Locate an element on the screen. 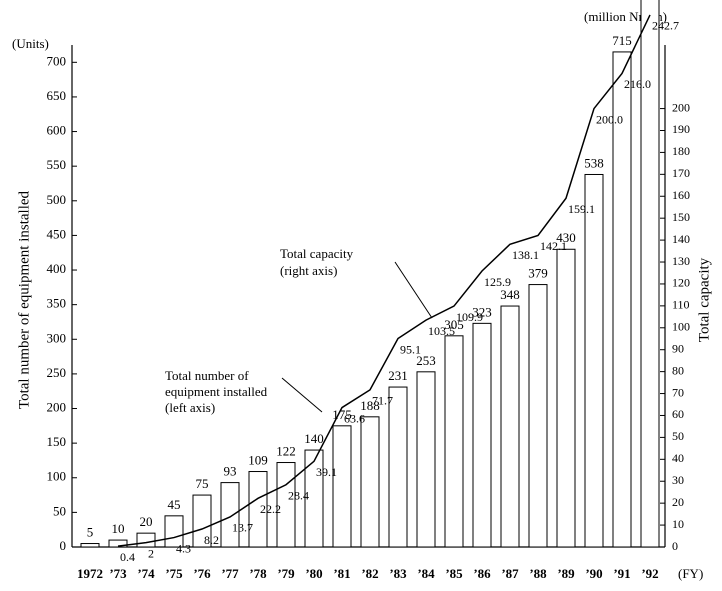 The width and height of the screenshot is (722, 591). x-tick-label: ’75 is located at coordinates (174, 573).